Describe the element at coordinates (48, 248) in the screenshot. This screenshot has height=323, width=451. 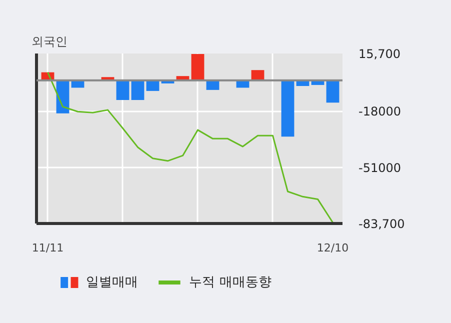
I see `x-tick-label: 11/11` at that location.